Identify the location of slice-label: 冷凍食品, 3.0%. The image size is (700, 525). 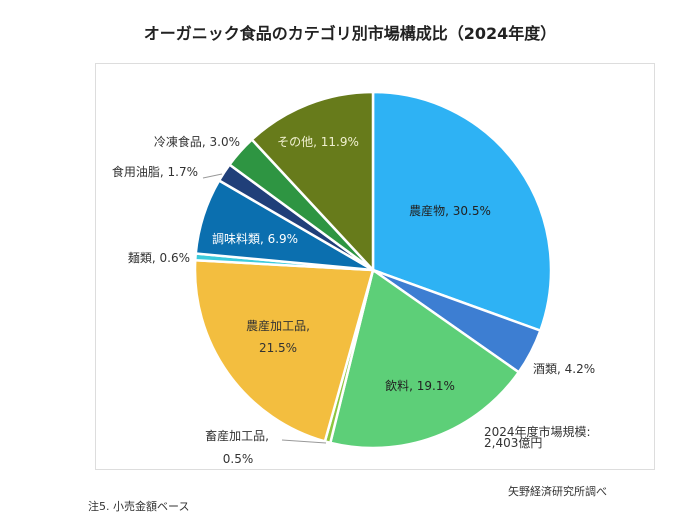
(197, 141).